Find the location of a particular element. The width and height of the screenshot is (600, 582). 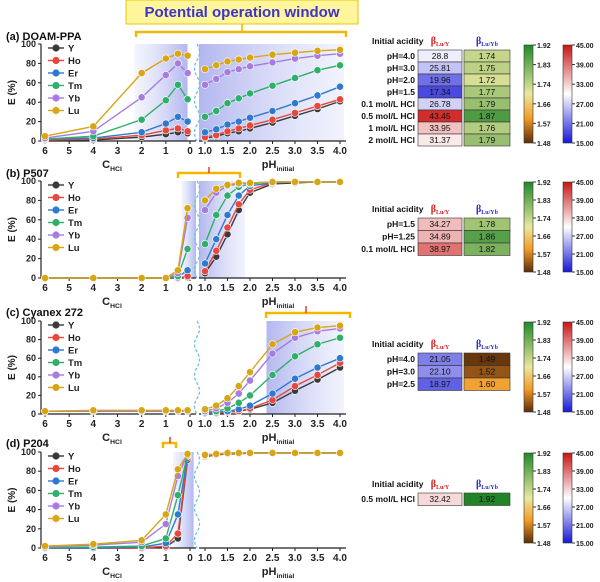

x-tick-label-left: 6 is located at coordinates (45, 424).